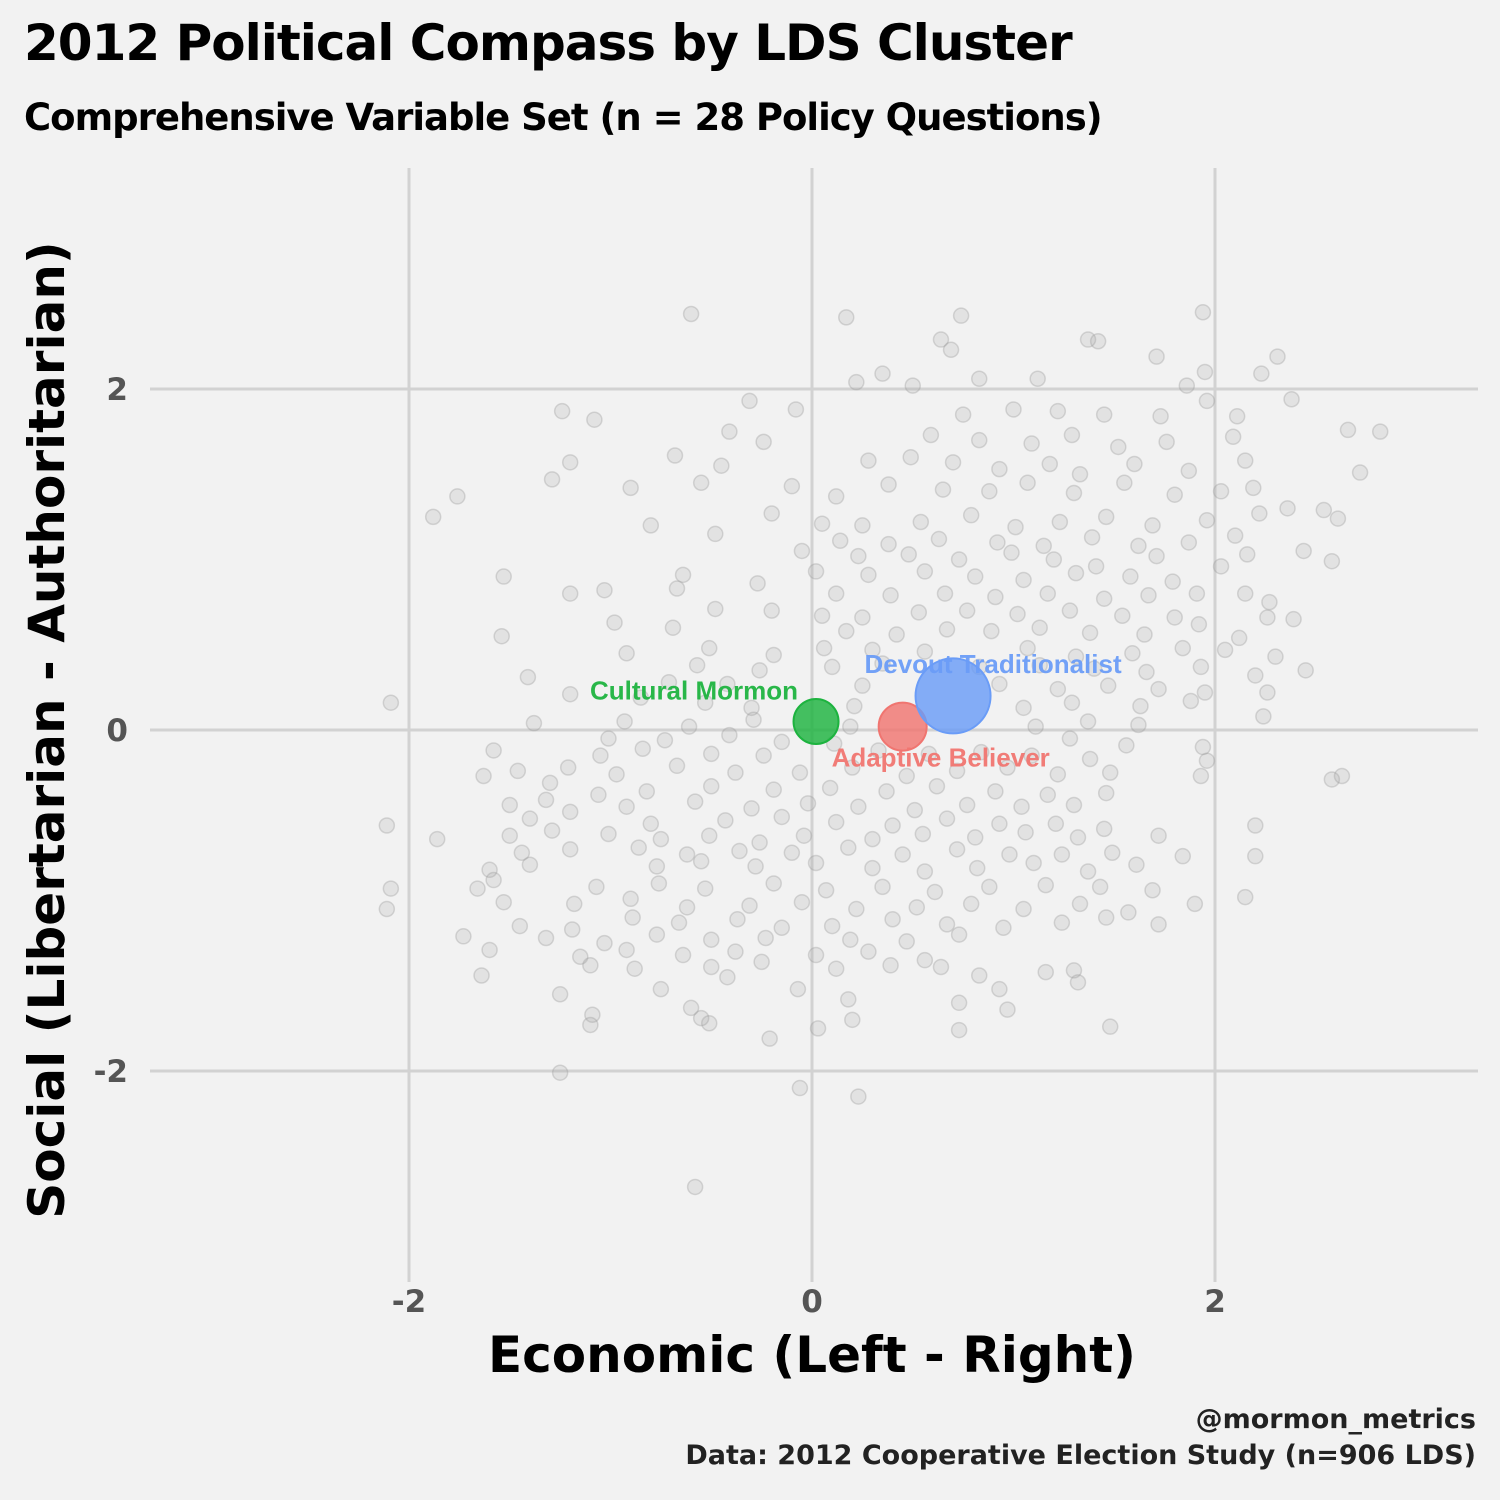 This screenshot has width=1500, height=1500. I want to click on cluster-label: Devout Traditionalist, so click(992, 664).